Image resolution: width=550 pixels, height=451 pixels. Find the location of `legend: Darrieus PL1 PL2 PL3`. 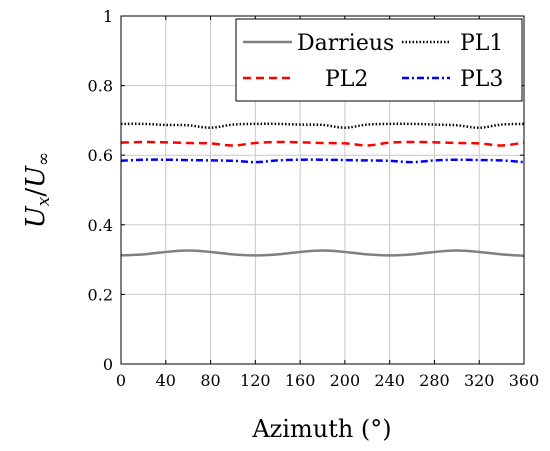

legend: Darrieus PL1 PL2 PL3 is located at coordinates (379, 60).